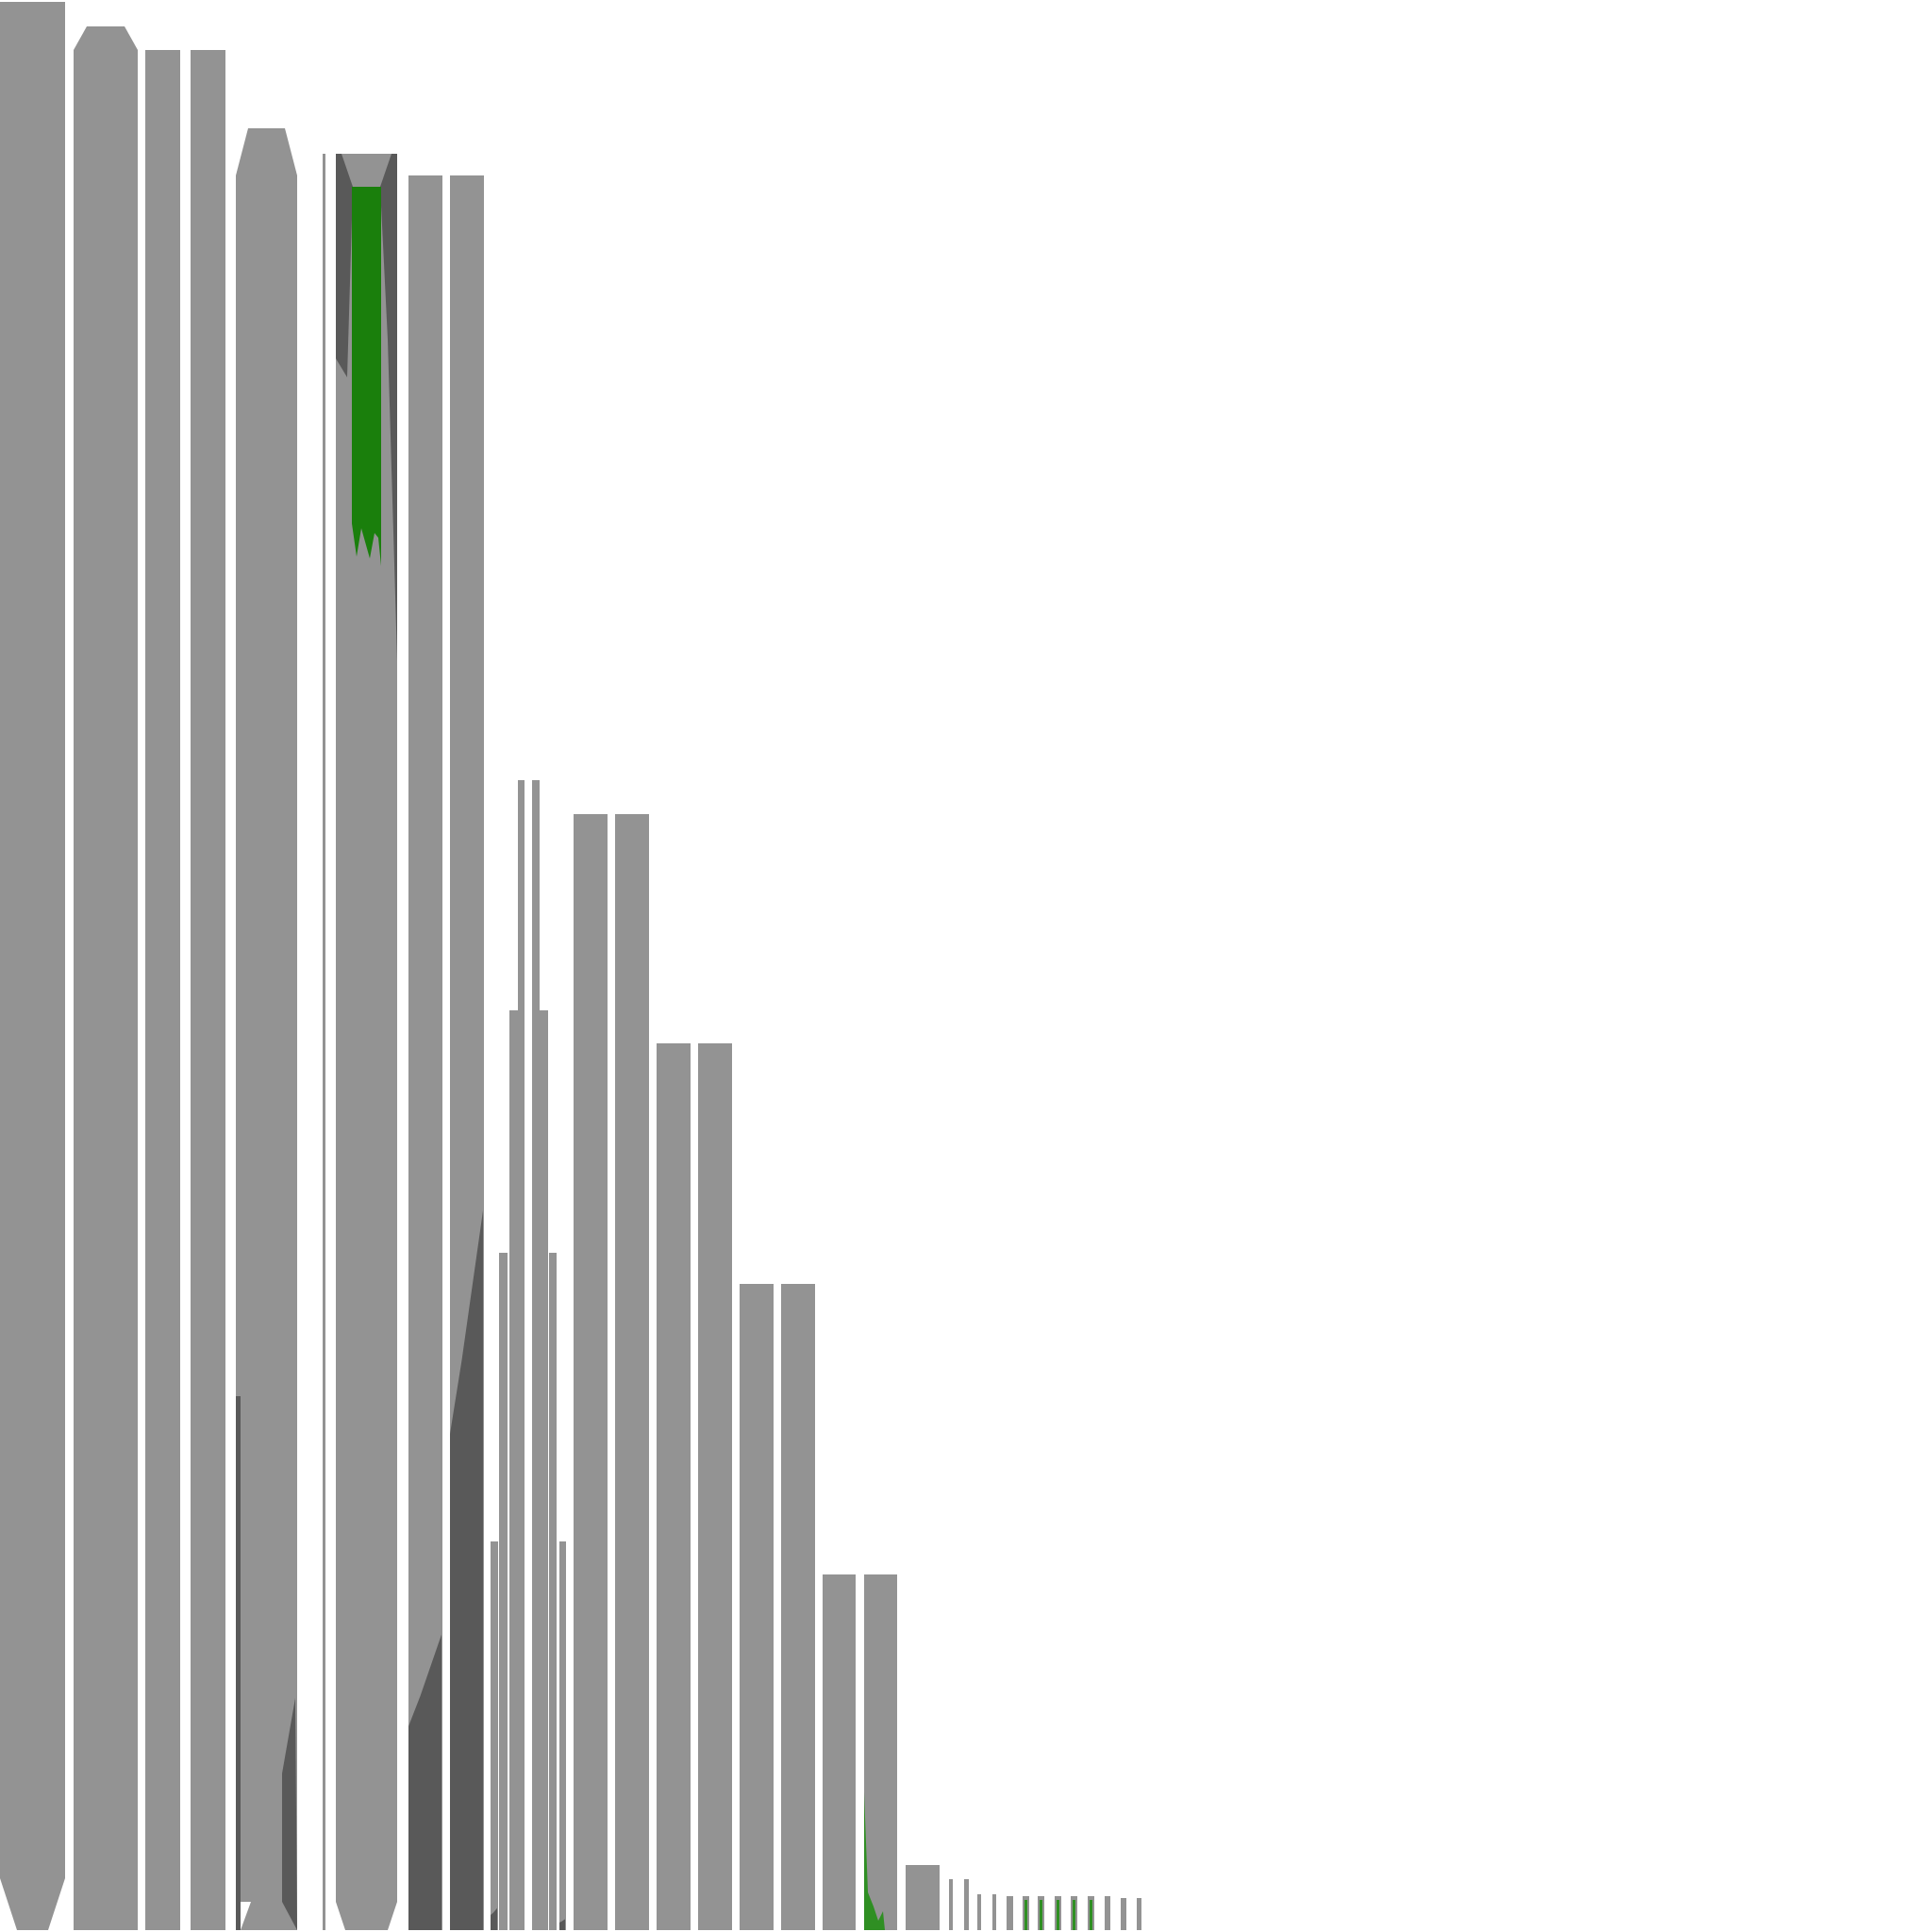 The height and width of the screenshot is (1932, 1932). What do you see at coordinates (246, 1916) in the screenshot?
I see `bar-notch` at bounding box center [246, 1916].